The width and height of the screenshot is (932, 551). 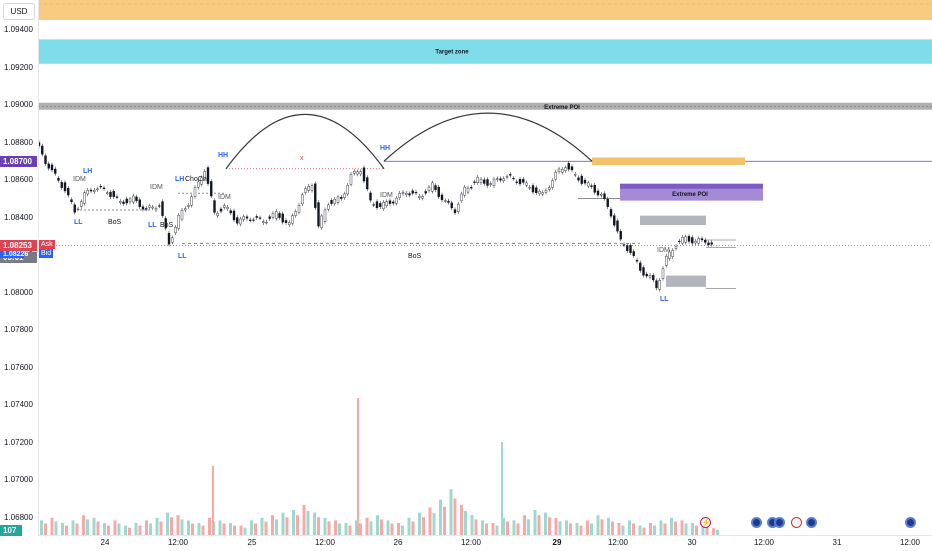 I want to click on us-flag-event-icon, so click(x=796, y=522).